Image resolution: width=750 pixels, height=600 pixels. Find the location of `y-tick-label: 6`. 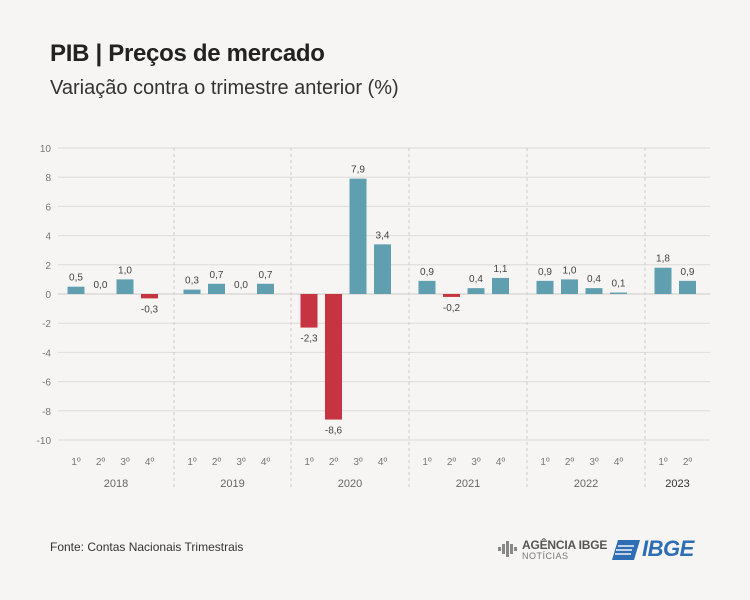

y-tick-label: 6 is located at coordinates (48, 207).